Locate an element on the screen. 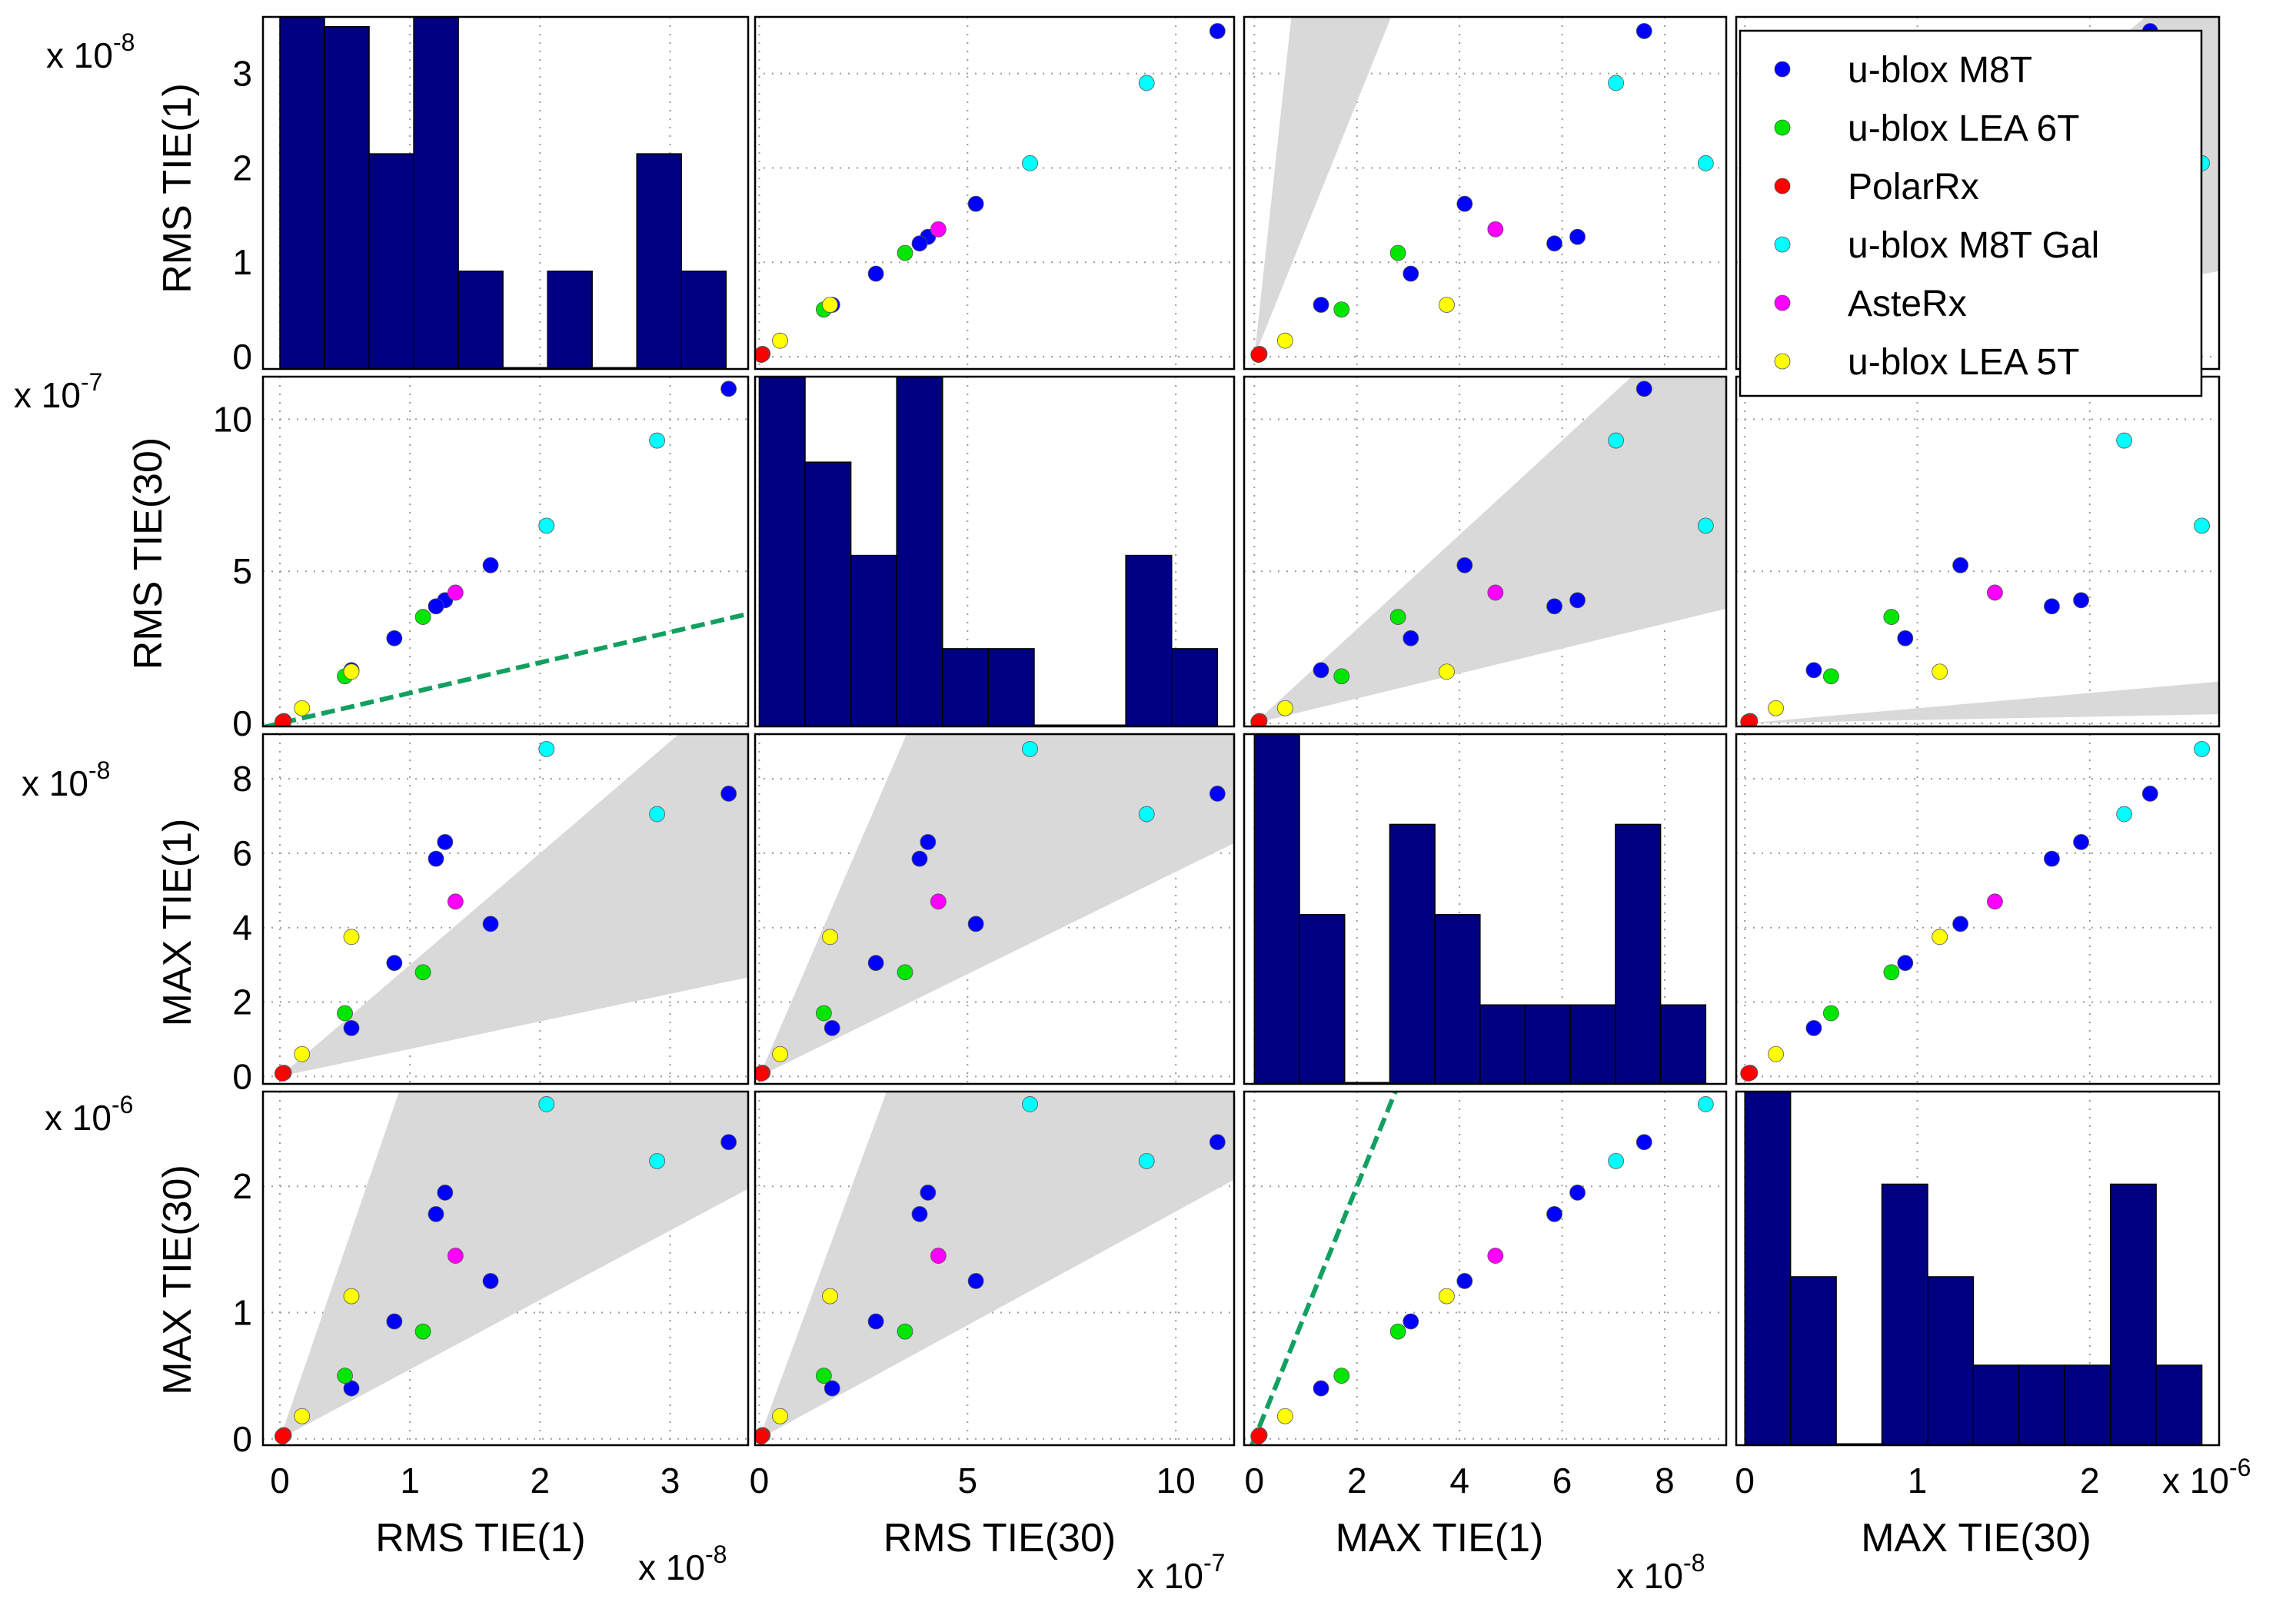 This screenshot has height=1602, width=2296. x-exponent-col-1: x 10-7 is located at coordinates (1180, 1573).